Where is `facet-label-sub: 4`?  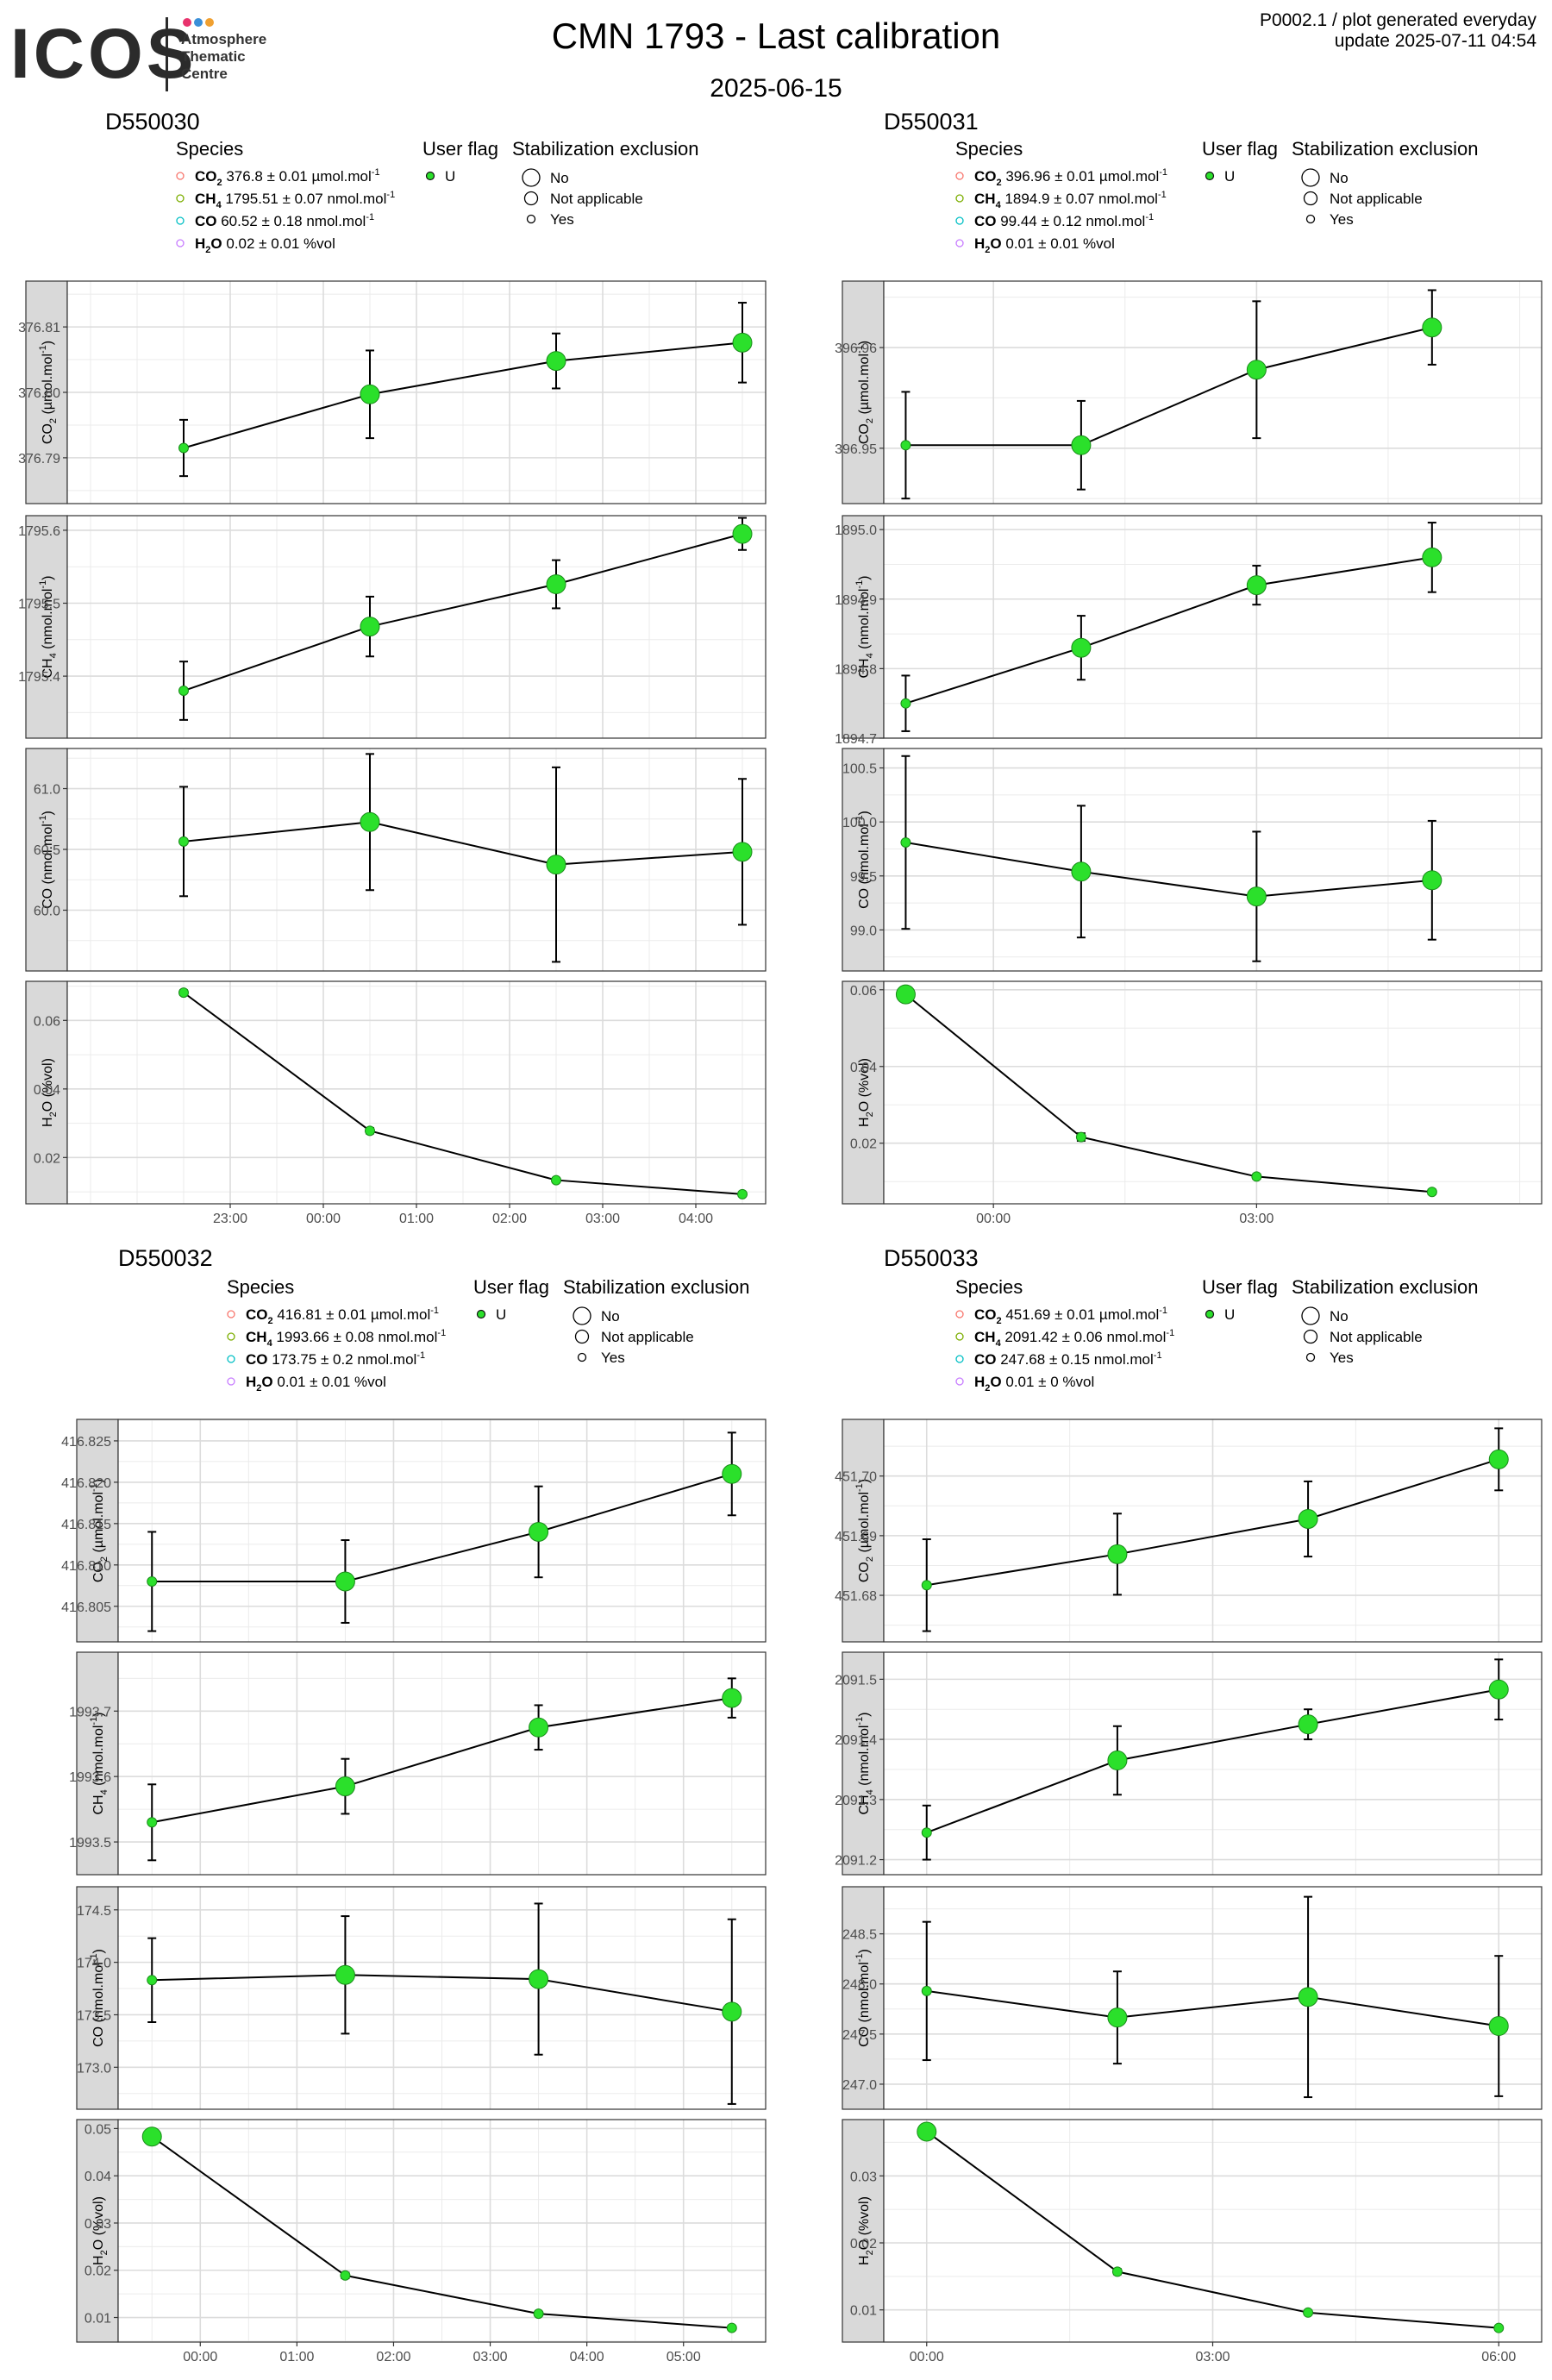 facet-label-sub: 4 is located at coordinates (105, 1792).